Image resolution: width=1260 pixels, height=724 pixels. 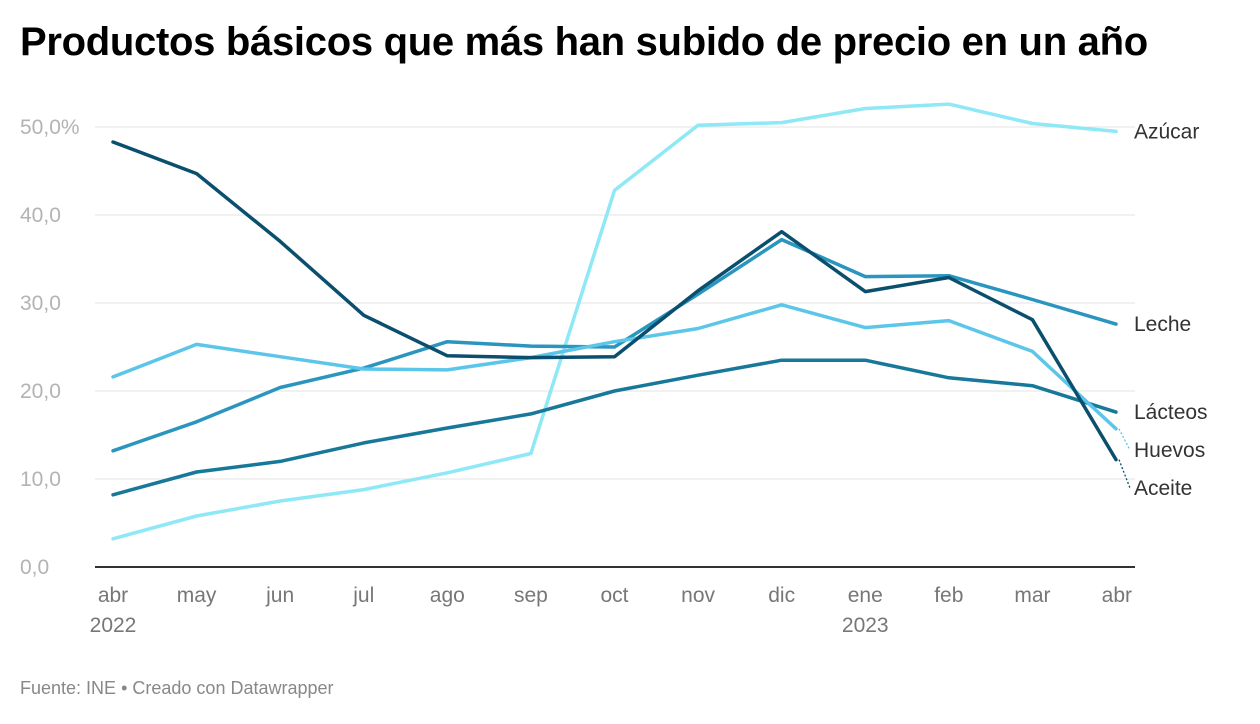 What do you see at coordinates (363, 595) in the screenshot?
I see `x-tick-label: jul` at bounding box center [363, 595].